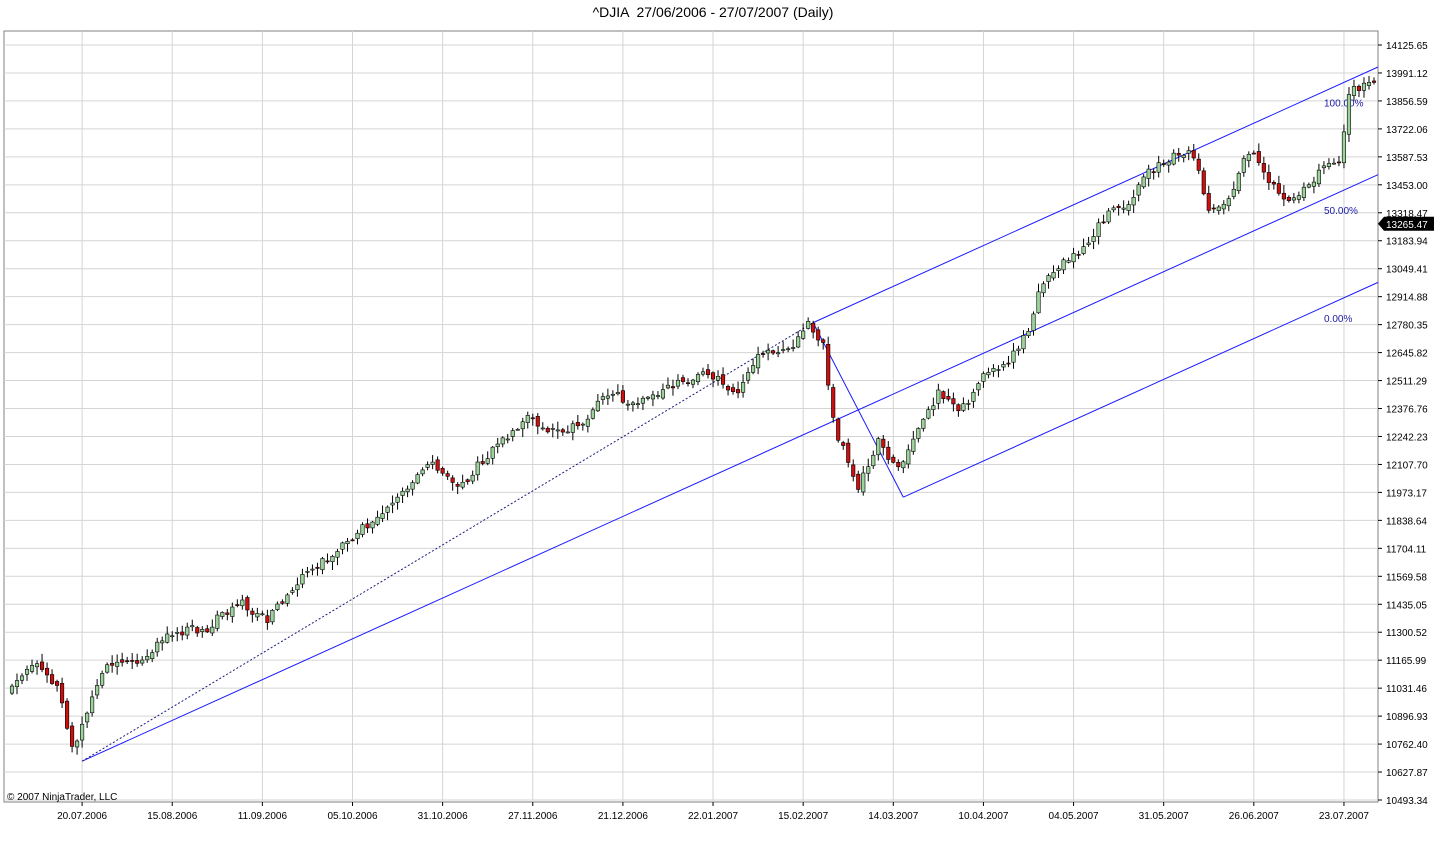  I want to click on y-tick-label: 13587.53, so click(1407, 158).